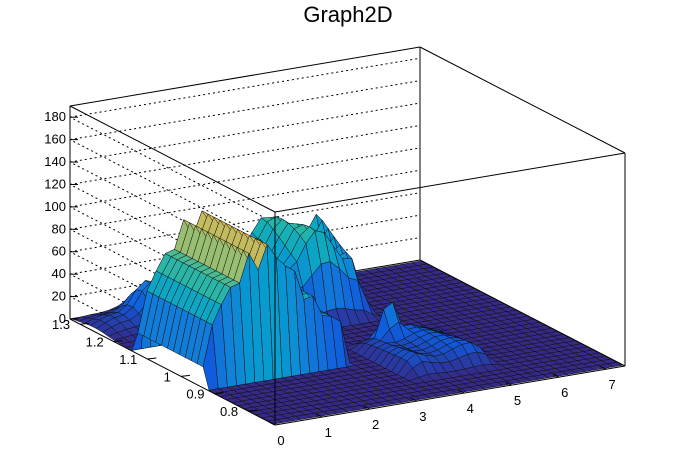  Describe the element at coordinates (59, 251) in the screenshot. I see `z-tick-label-3: 60` at that location.